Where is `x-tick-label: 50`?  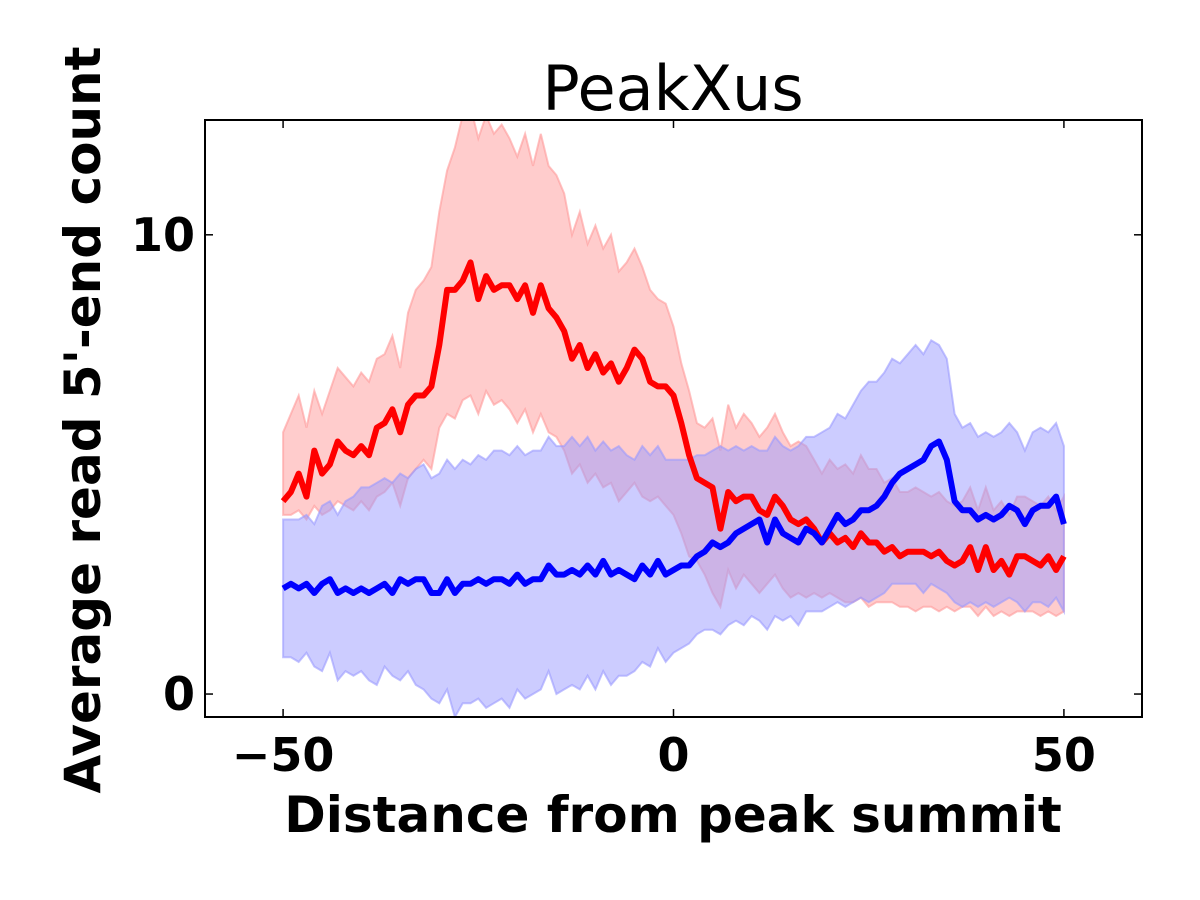 x-tick-label: 50 is located at coordinates (1064, 755).